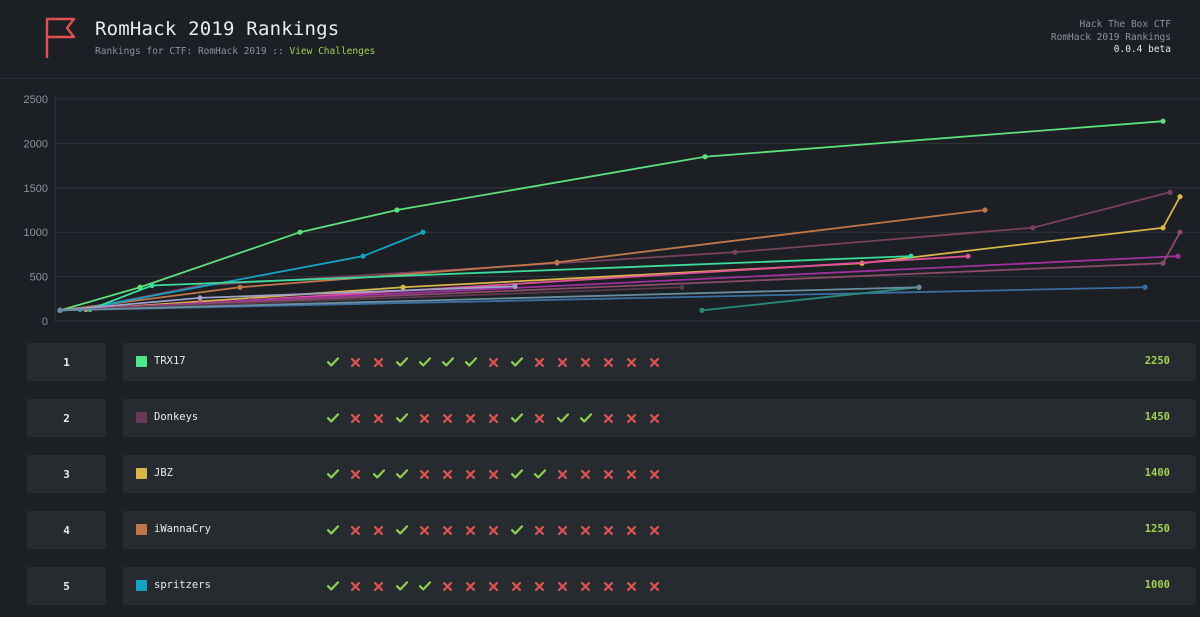 Image resolution: width=1200 pixels, height=617 pixels. What do you see at coordinates (66, 586) in the screenshot?
I see `rank-number: 5` at bounding box center [66, 586].